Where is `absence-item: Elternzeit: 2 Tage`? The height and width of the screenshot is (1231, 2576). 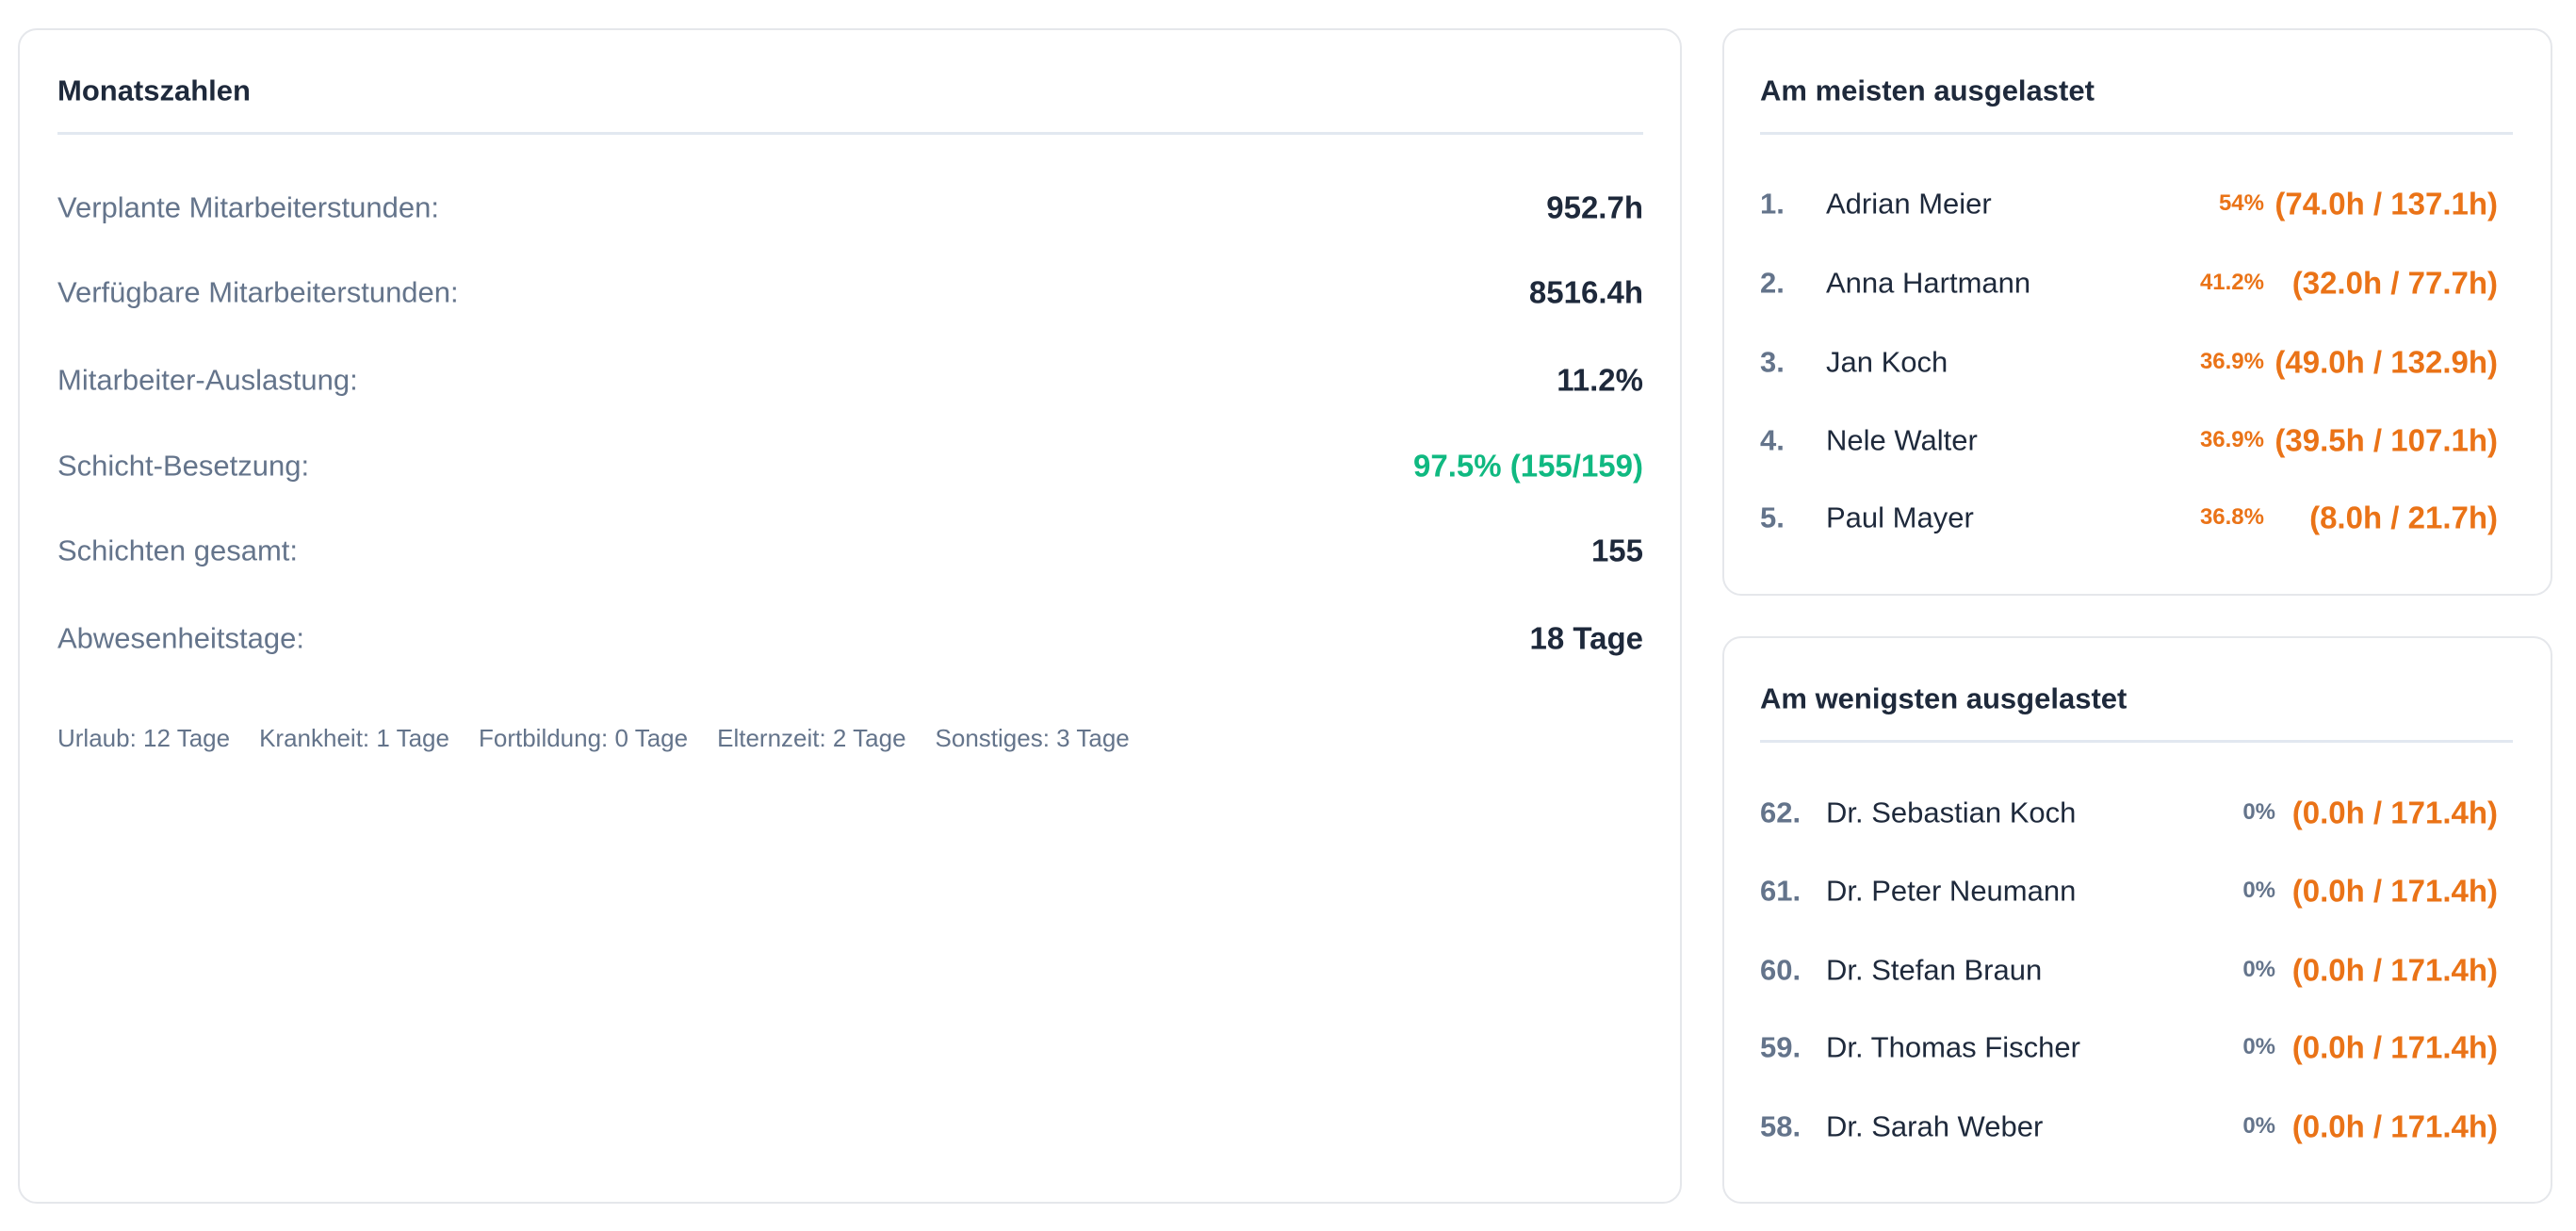 absence-item: Elternzeit: 2 Tage is located at coordinates (811, 738).